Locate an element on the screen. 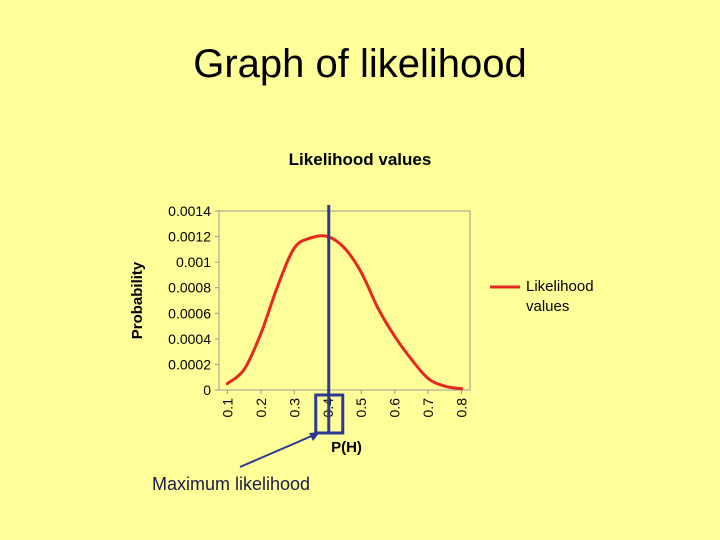 This screenshot has height=540, width=720. y-tick-label: 0 is located at coordinates (207, 390).